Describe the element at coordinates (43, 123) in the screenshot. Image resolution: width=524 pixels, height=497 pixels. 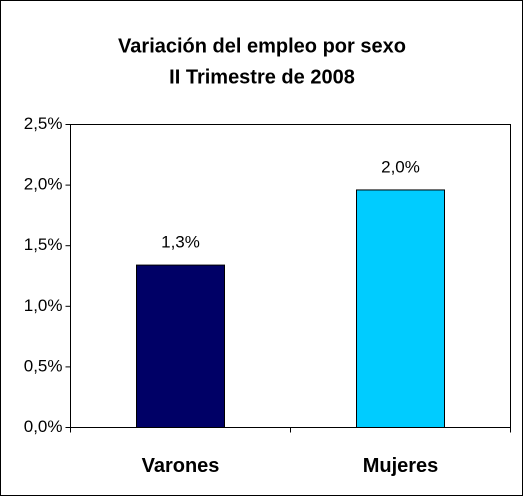
I see `y-tick-label: 2,5%` at that location.